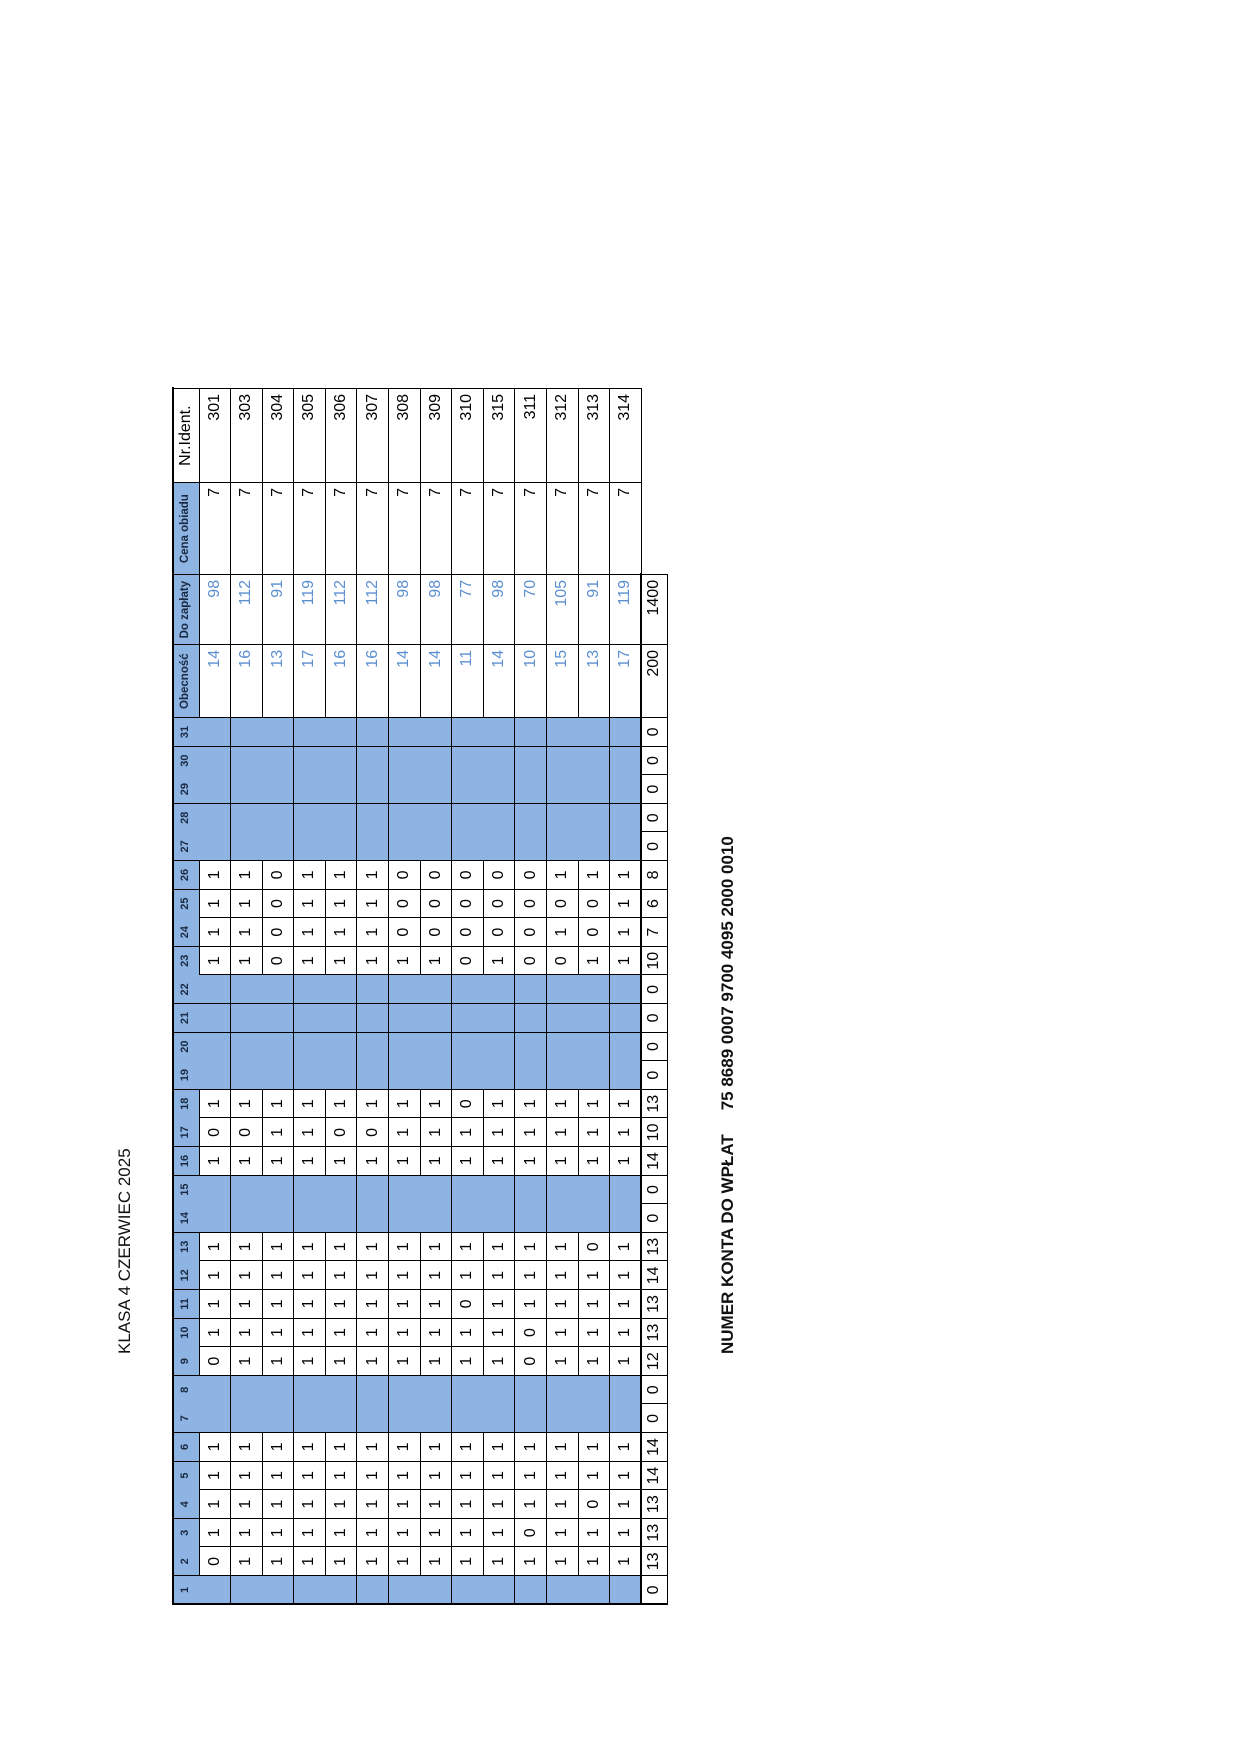 The width and height of the screenshot is (1240, 1754). I want to click on total-day-cell: 12, so click(654, 1361).